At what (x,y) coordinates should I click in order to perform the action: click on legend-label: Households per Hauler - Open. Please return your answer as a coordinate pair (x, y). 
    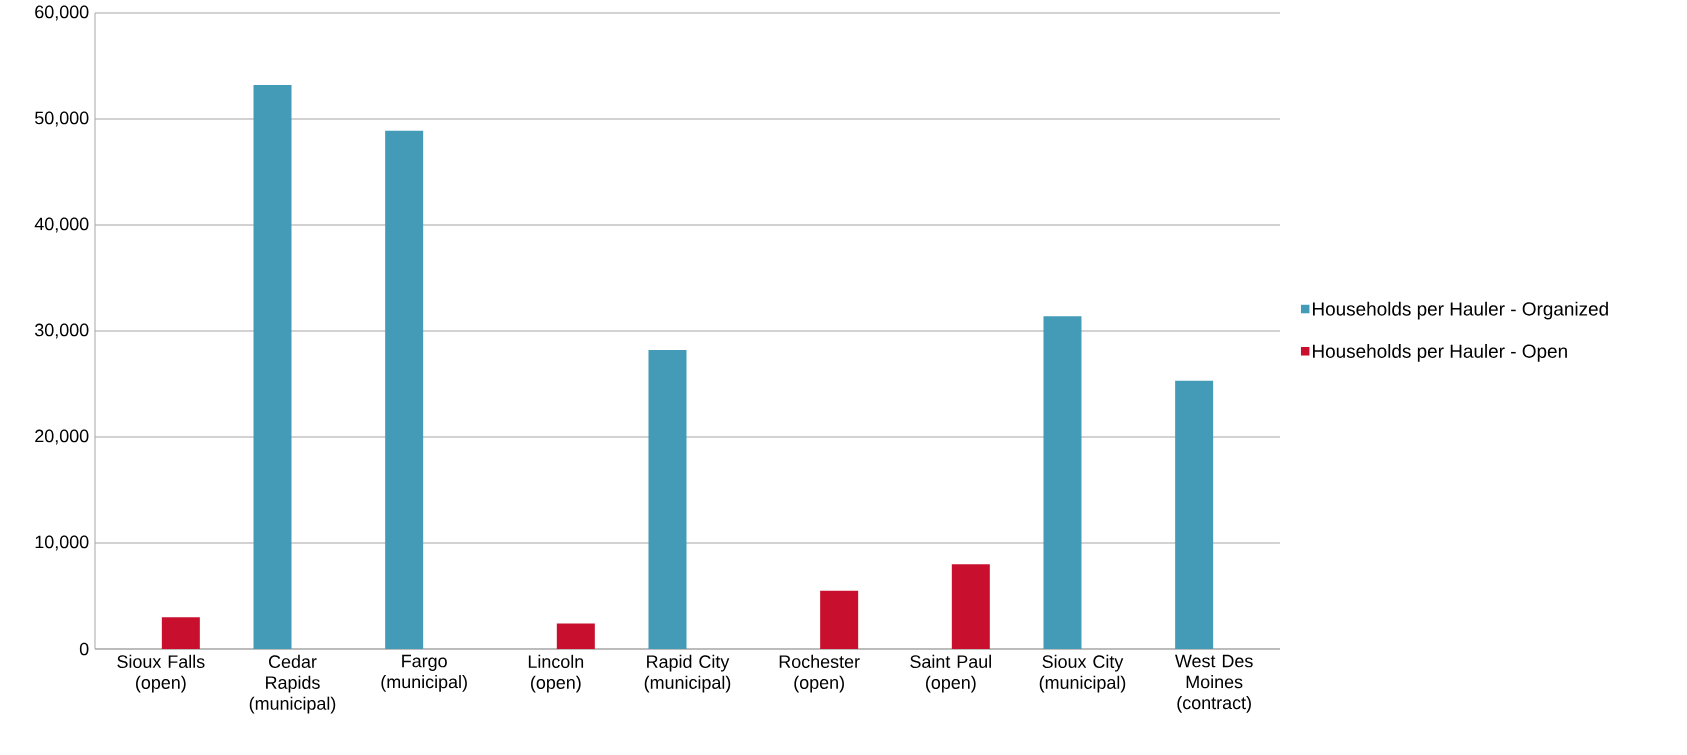
    Looking at the image, I should click on (1439, 352).